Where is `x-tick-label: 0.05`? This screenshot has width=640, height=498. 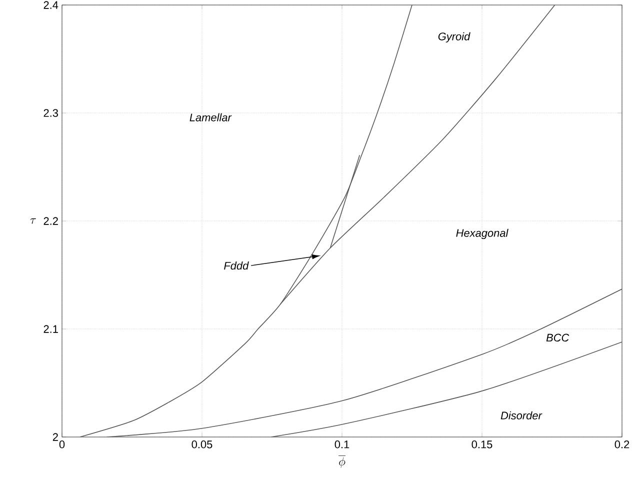 x-tick-label: 0.05 is located at coordinates (202, 444).